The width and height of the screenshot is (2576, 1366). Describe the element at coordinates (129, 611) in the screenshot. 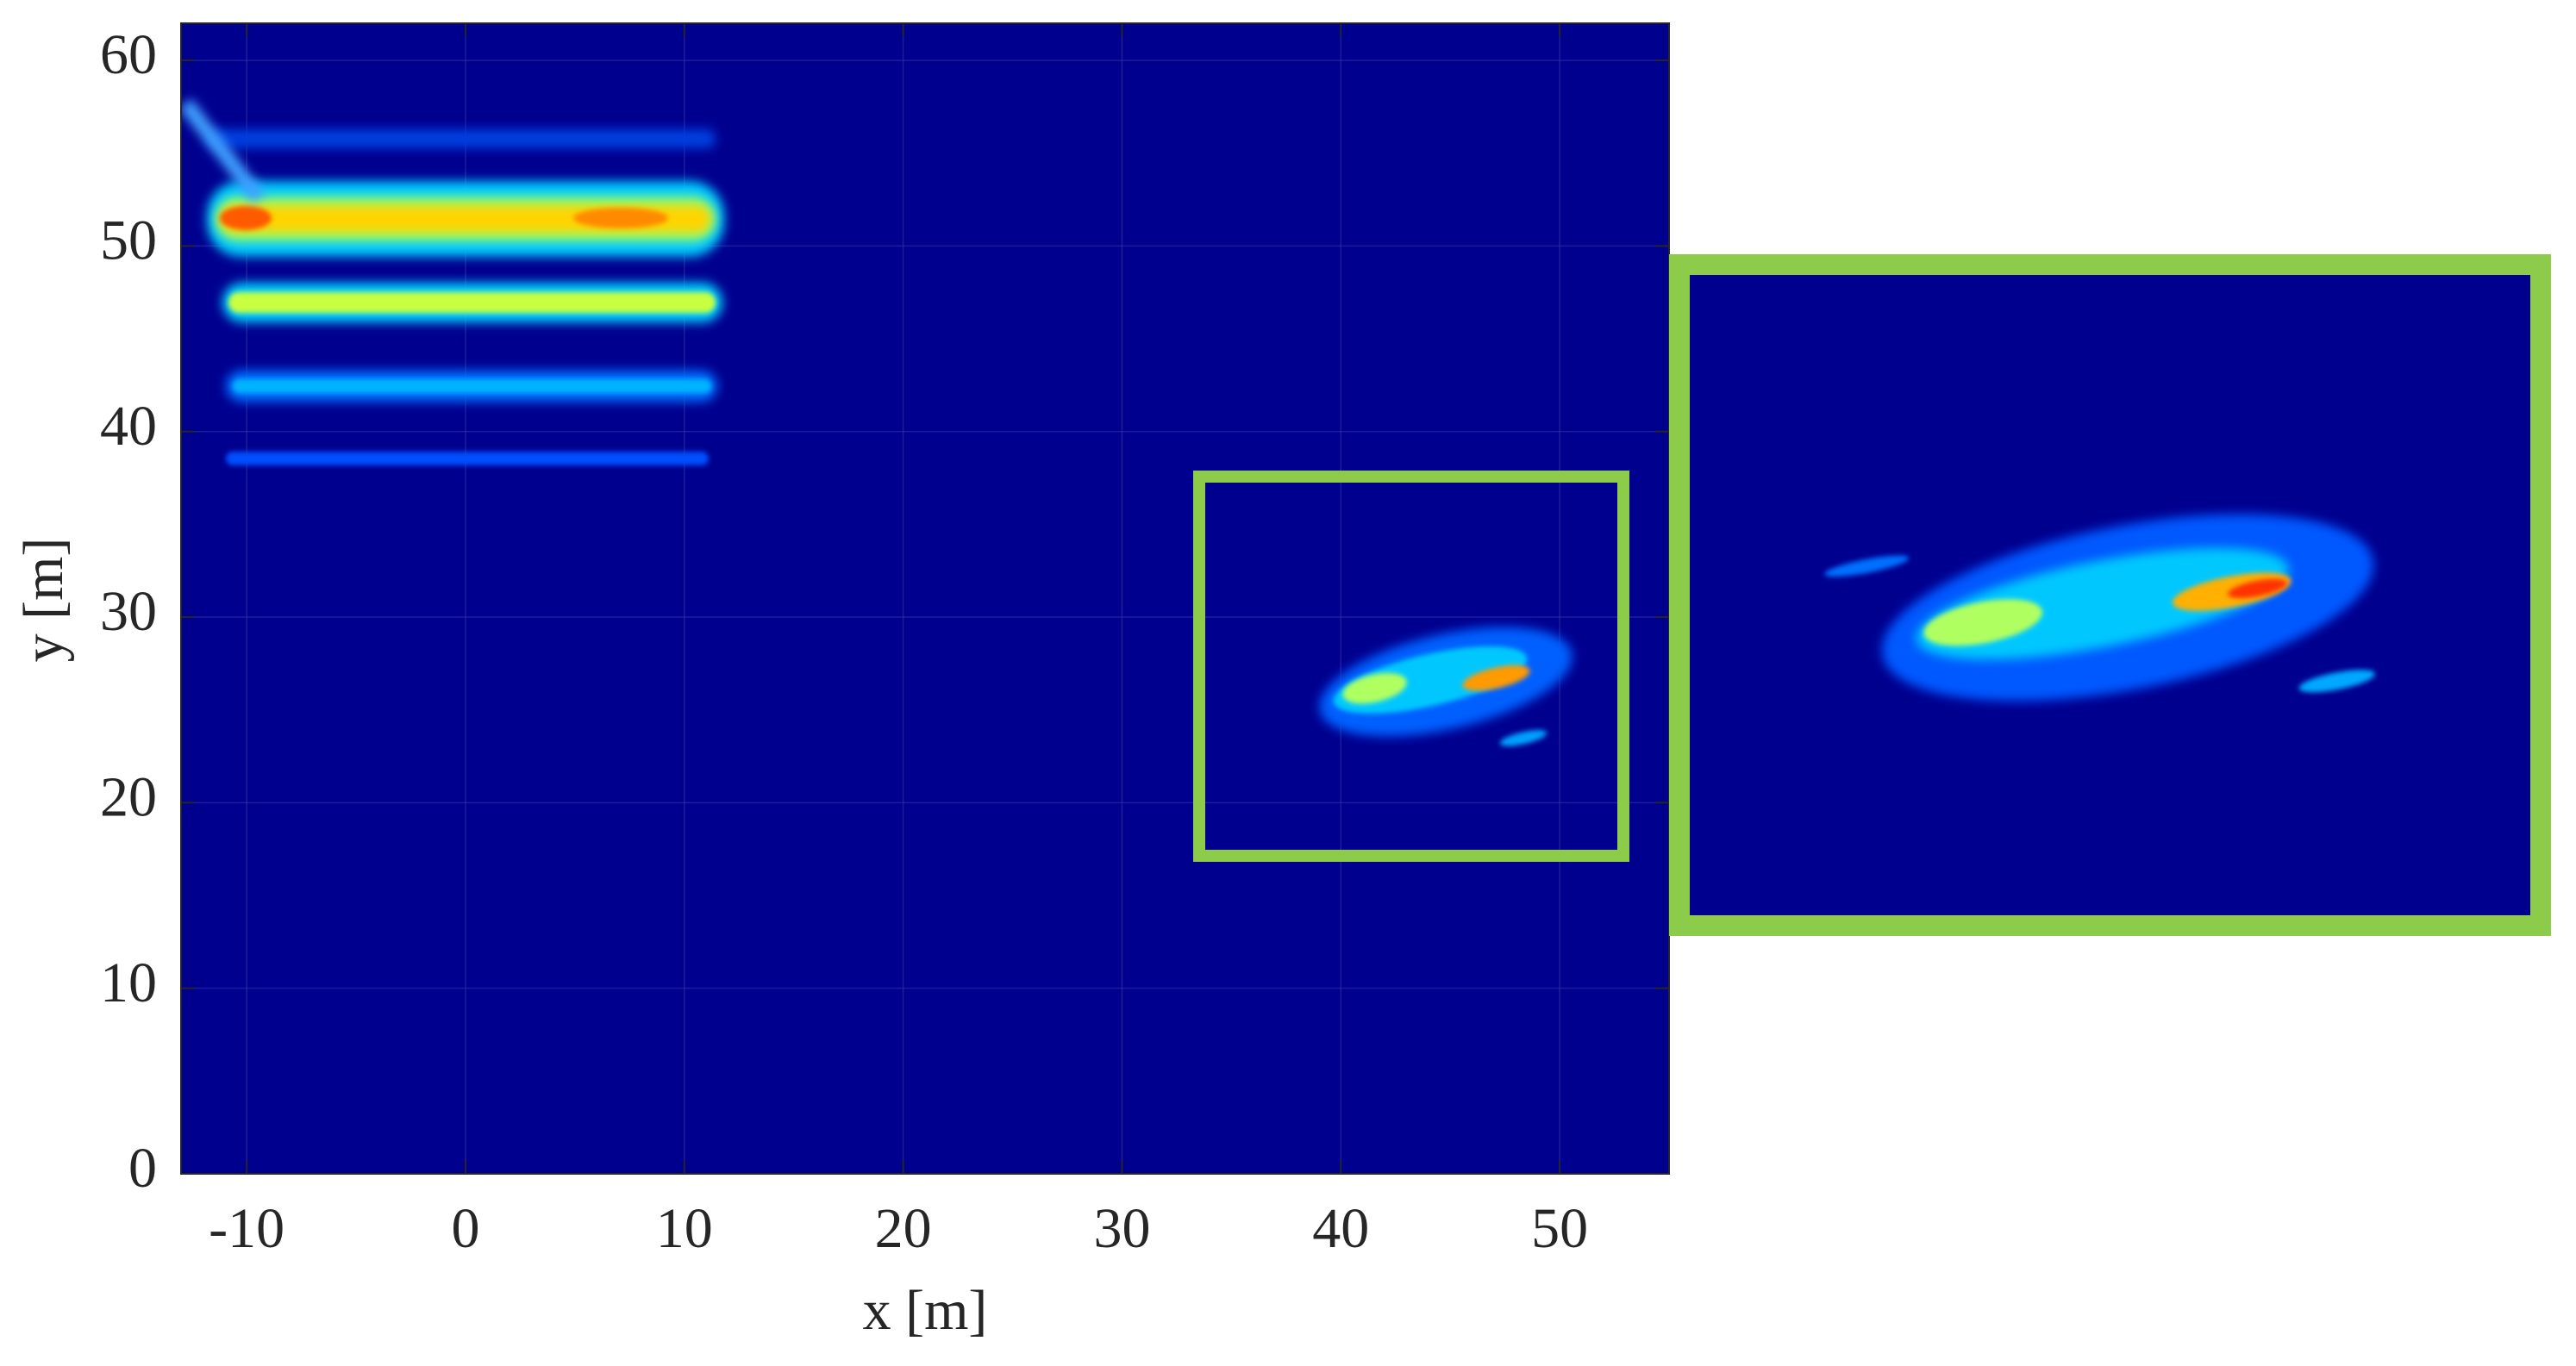

I see `y-tick-label: 30` at that location.